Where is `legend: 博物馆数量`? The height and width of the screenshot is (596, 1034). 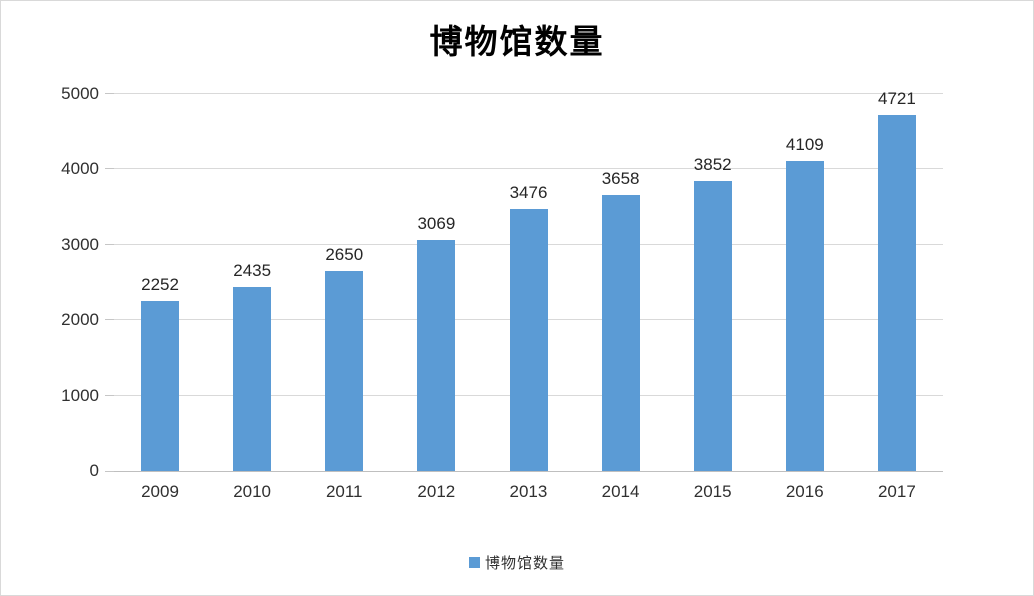 legend: 博物馆数量 is located at coordinates (517, 562).